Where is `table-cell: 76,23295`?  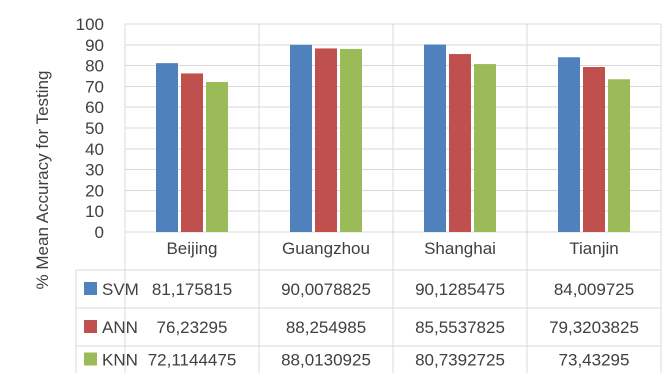
table-cell: 76,23295 is located at coordinates (192, 327).